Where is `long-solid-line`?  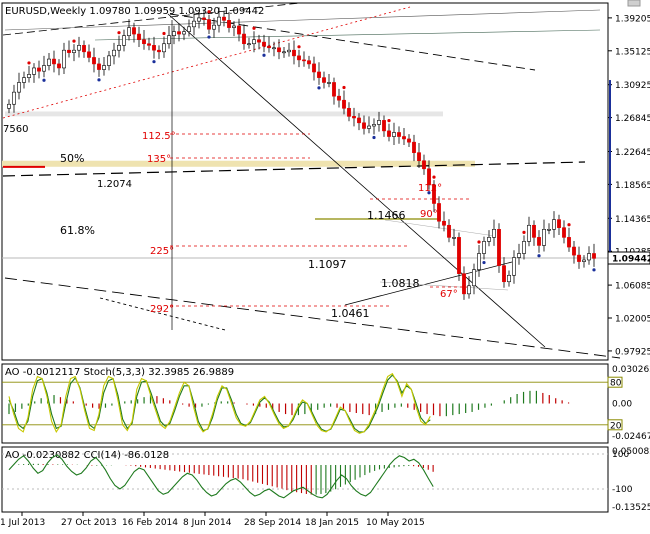
long-solid-line is located at coordinates (302, 20).